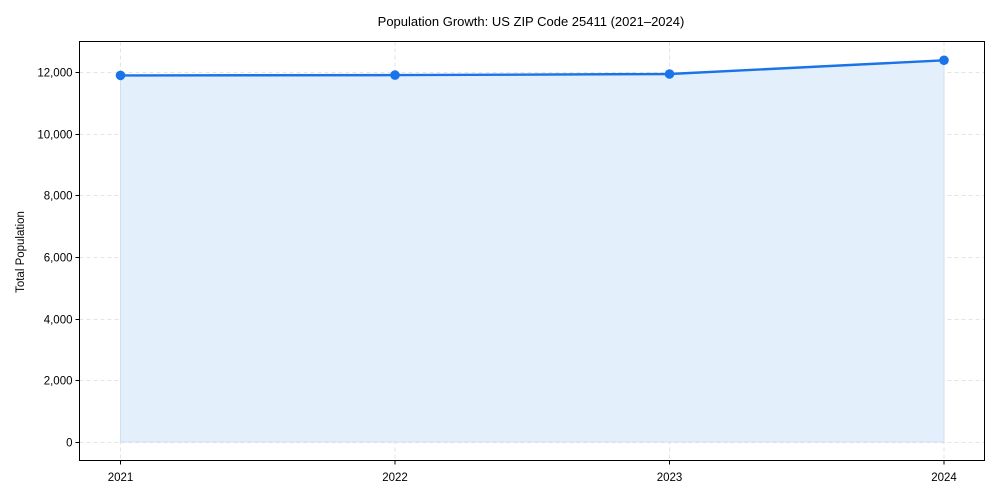 This screenshot has width=1000, height=500. I want to click on data-markers, so click(532, 68).